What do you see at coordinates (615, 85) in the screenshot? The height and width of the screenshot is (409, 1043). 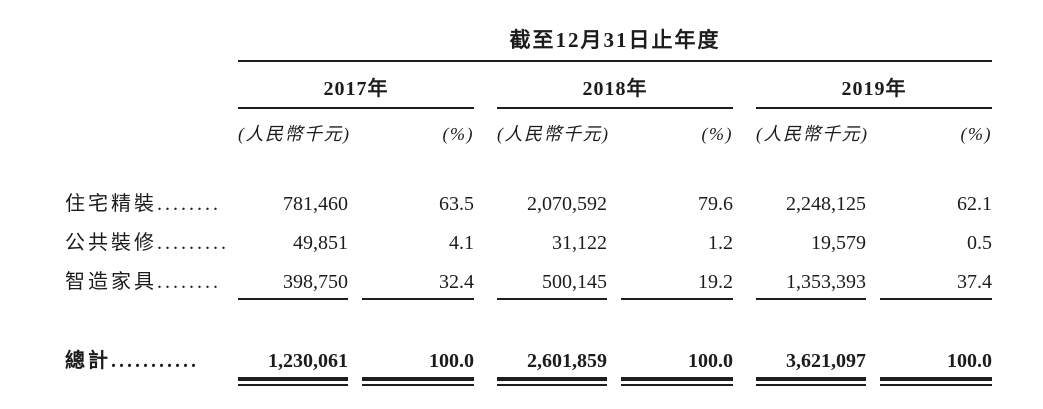 I see `year-header-2018: 2018年` at bounding box center [615, 85].